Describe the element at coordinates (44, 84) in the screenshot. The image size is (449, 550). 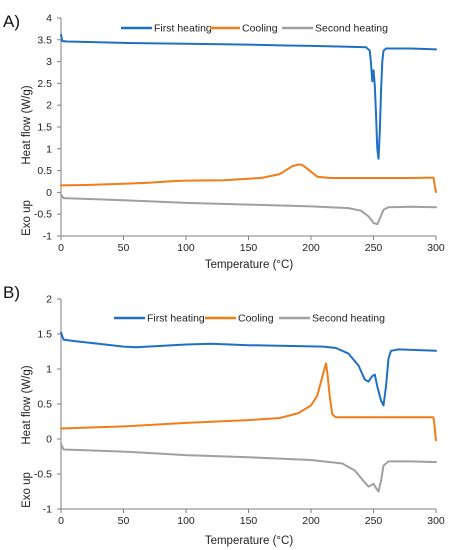
I see `y-tick-label: 2.5` at that location.